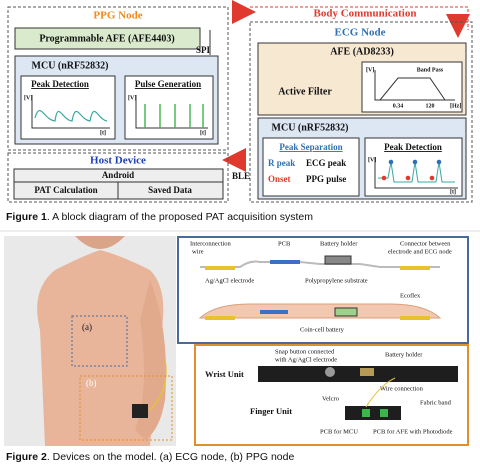  Describe the element at coordinates (413, 431) in the screenshot. I see `label: PCB for AFE with Photodiode` at that location.